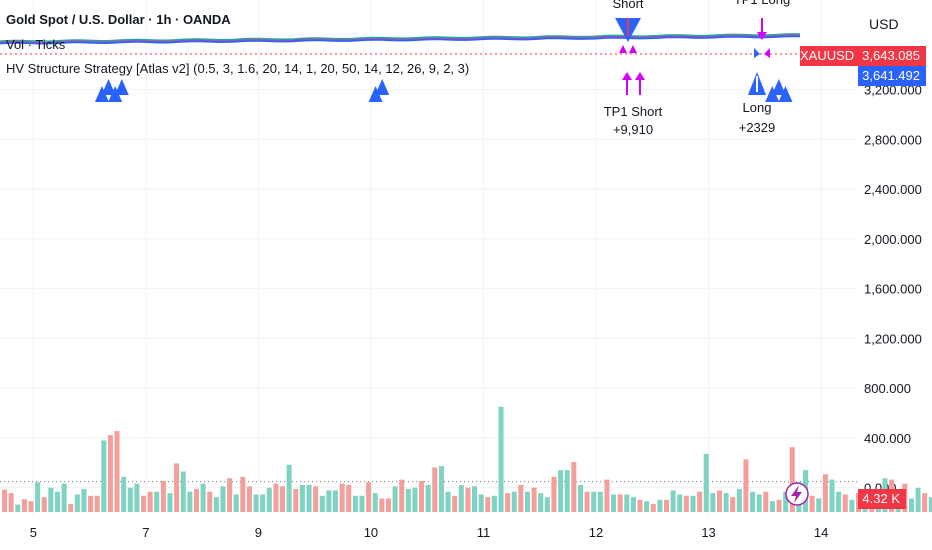 The image size is (932, 550). I want to click on volume-legend: Vol · Ticks, so click(36, 44).